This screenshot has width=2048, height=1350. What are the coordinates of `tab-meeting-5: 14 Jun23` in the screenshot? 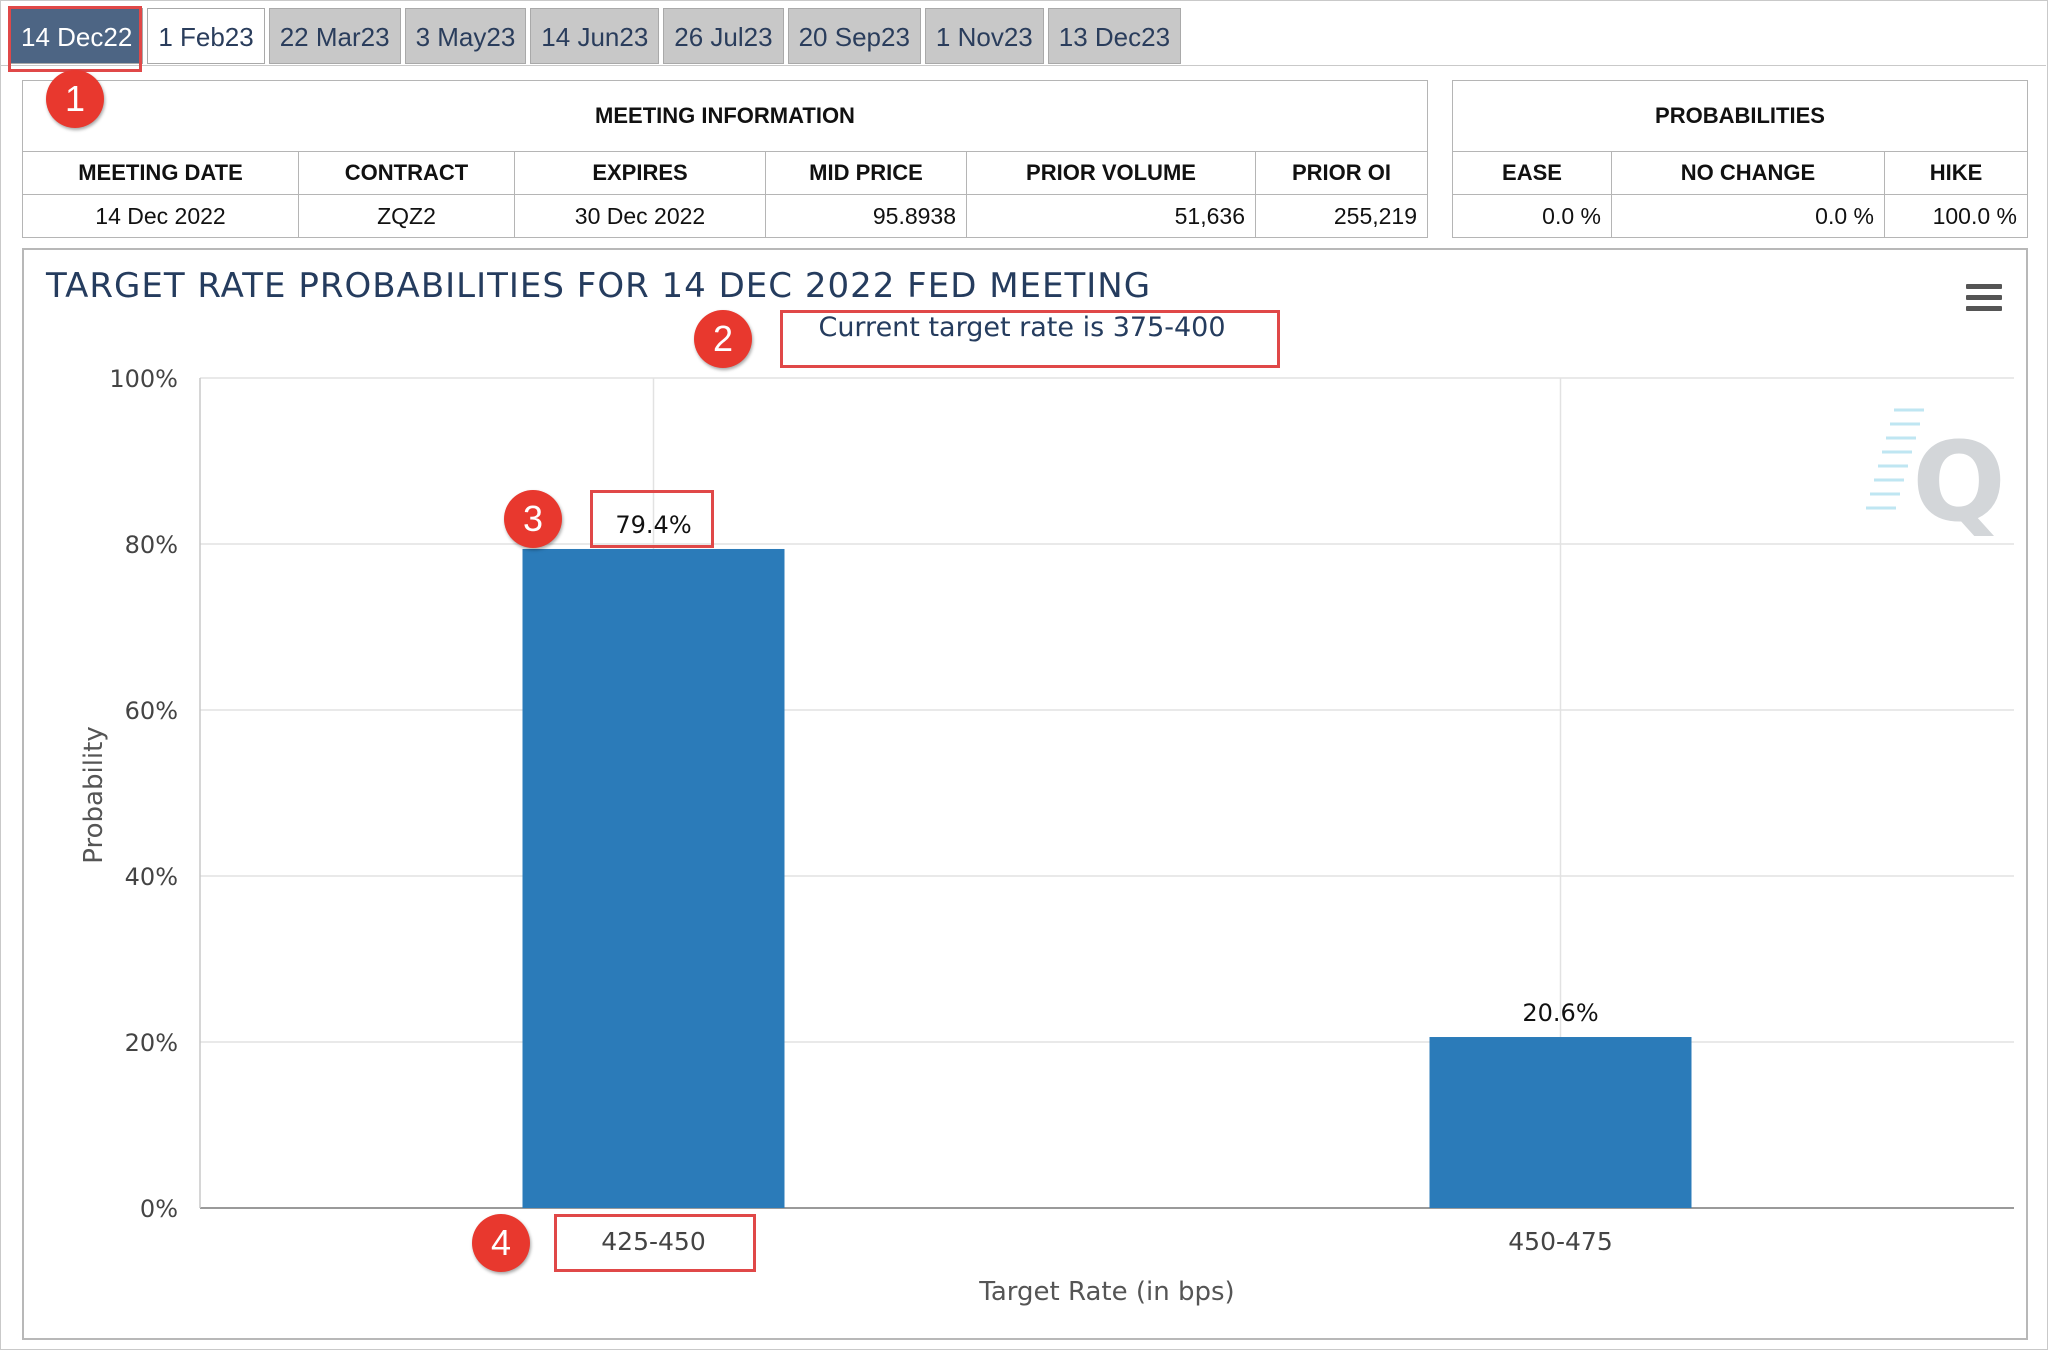 It's located at (595, 36).